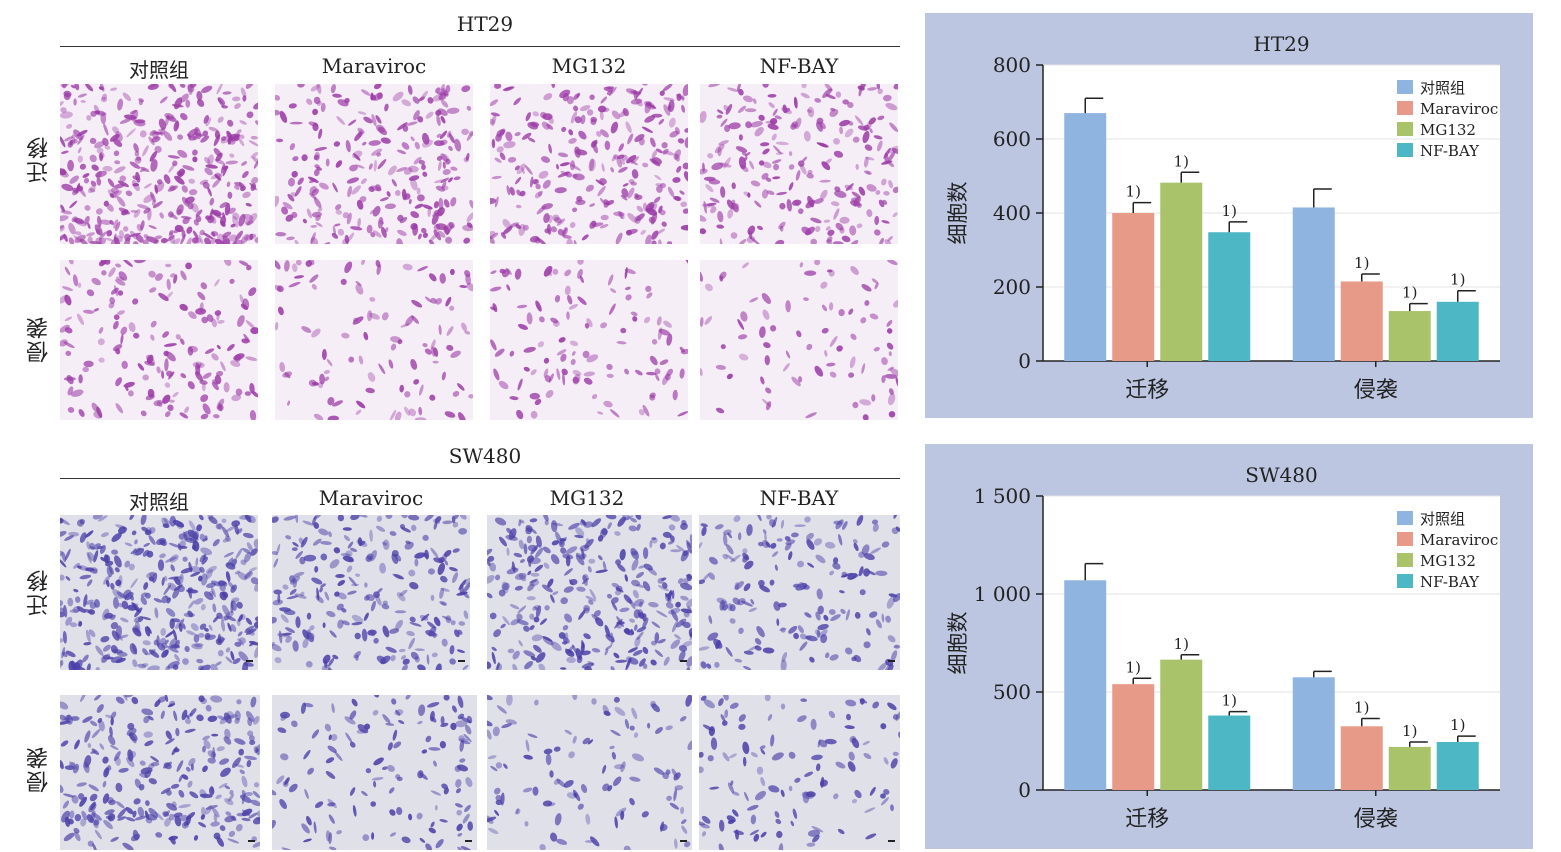  I want to click on sw480-col-head-control: 对照组, so click(159, 502).